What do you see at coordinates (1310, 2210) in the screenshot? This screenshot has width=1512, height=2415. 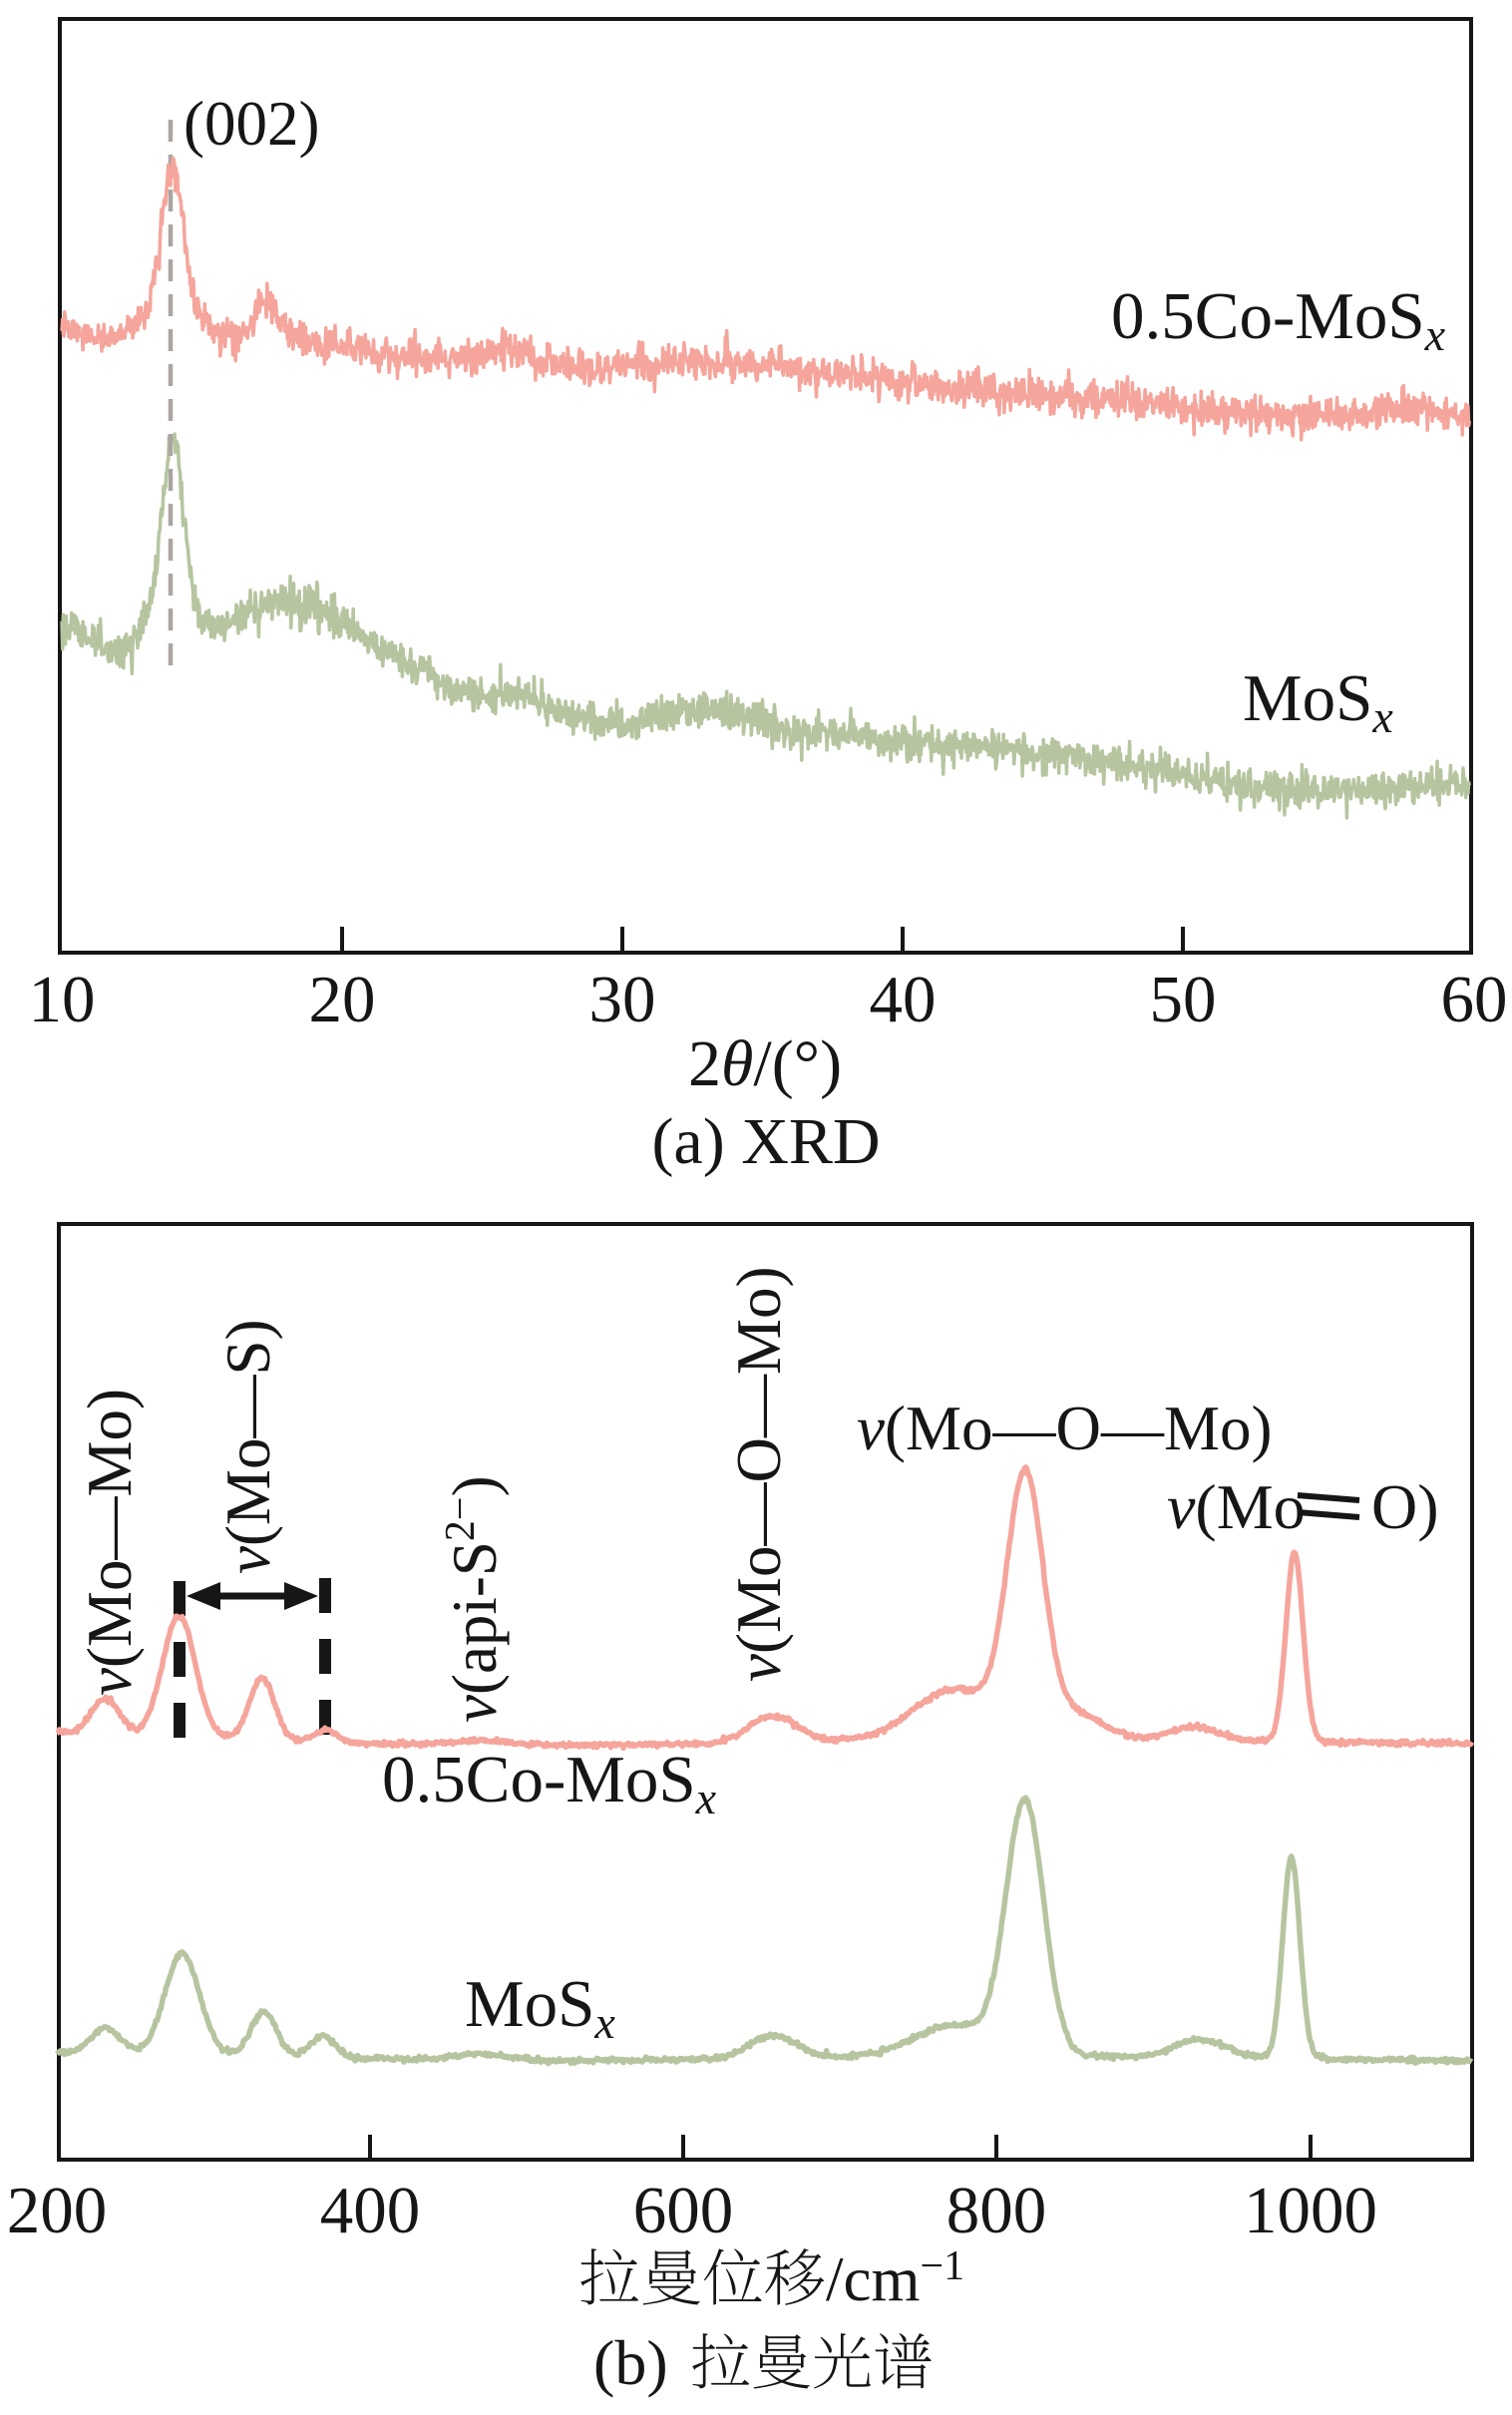 I see `svg-text: 1000` at bounding box center [1310, 2210].